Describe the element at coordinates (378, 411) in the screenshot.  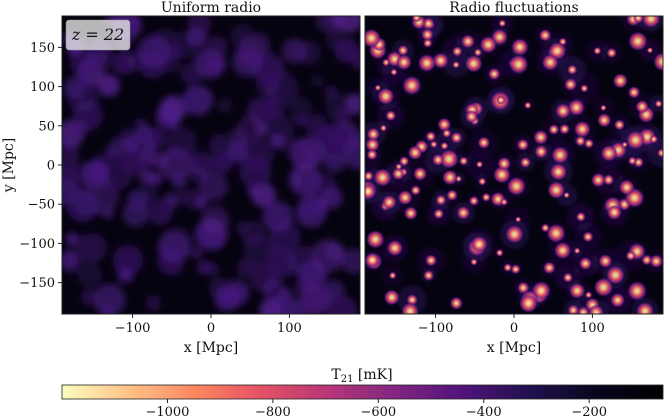
I see `colorbar-tick-label: −600` at that location.